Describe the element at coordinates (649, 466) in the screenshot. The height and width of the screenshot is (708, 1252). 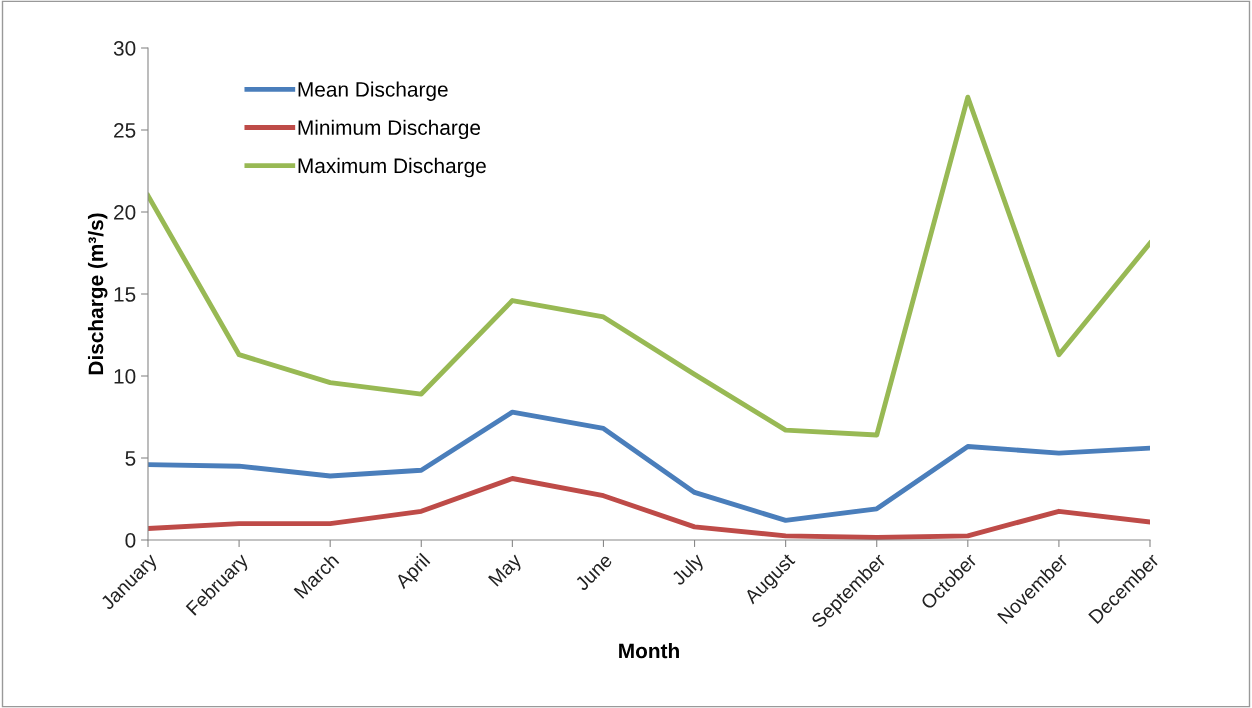
I see `line-series` at that location.